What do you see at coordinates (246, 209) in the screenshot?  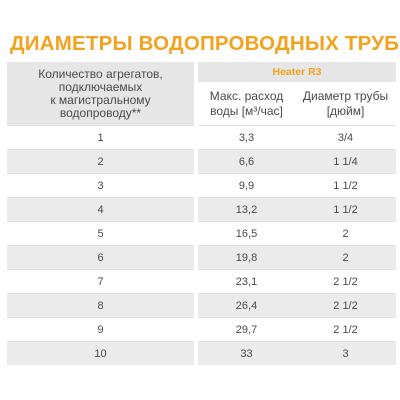 I see `cell-max-flow: 13,2` at bounding box center [246, 209].